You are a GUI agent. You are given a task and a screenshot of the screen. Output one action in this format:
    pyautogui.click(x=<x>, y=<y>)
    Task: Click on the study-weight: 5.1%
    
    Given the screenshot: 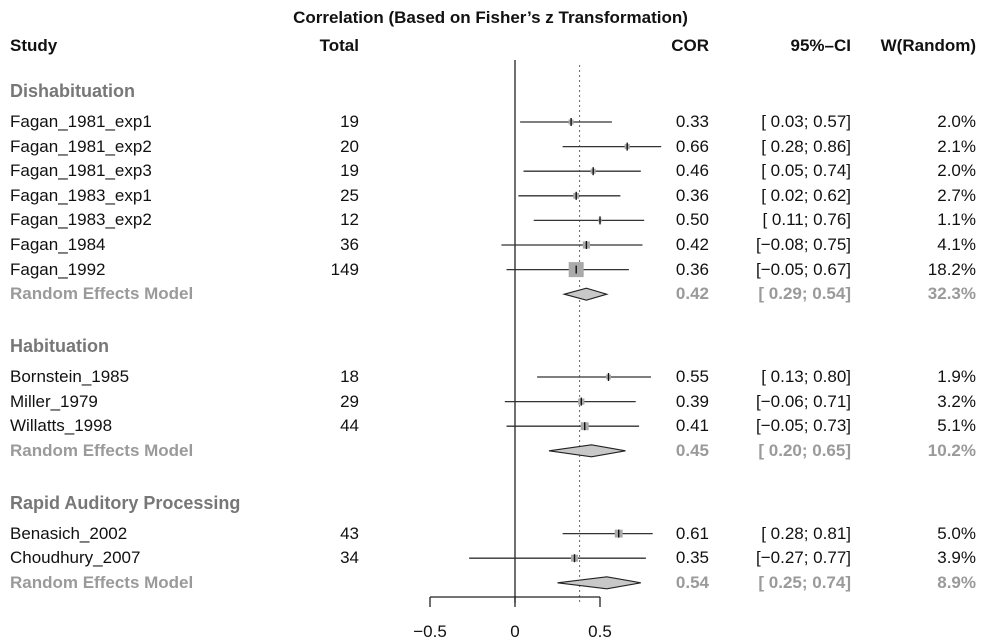 What is the action you would take?
    pyautogui.click(x=956, y=426)
    